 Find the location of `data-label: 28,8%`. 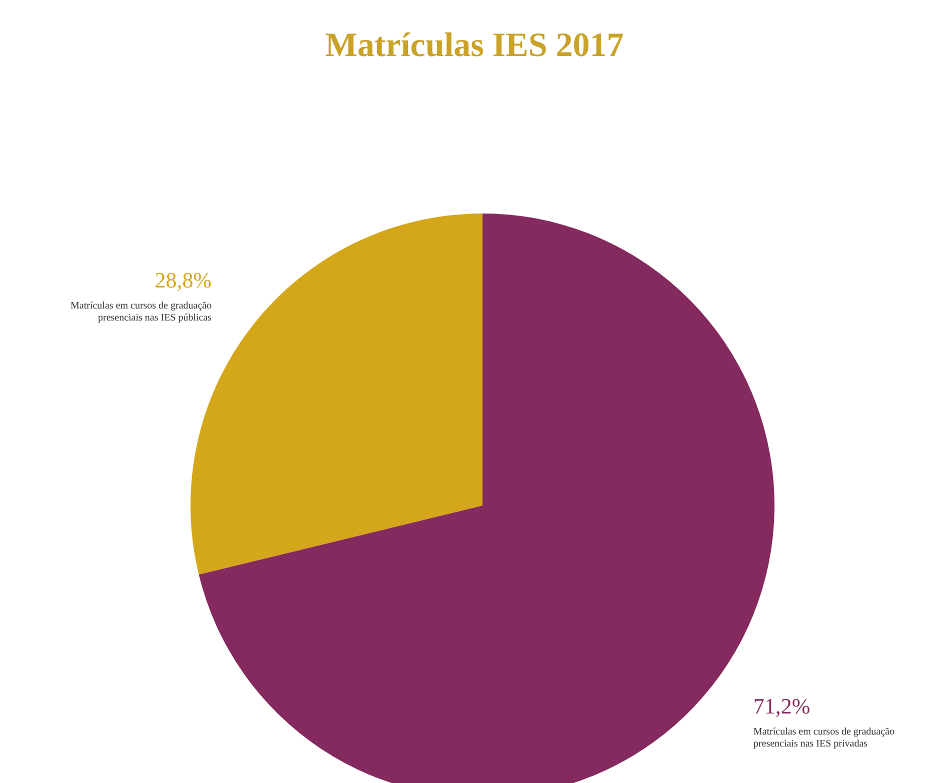

data-label: 28,8% is located at coordinates (183, 280).